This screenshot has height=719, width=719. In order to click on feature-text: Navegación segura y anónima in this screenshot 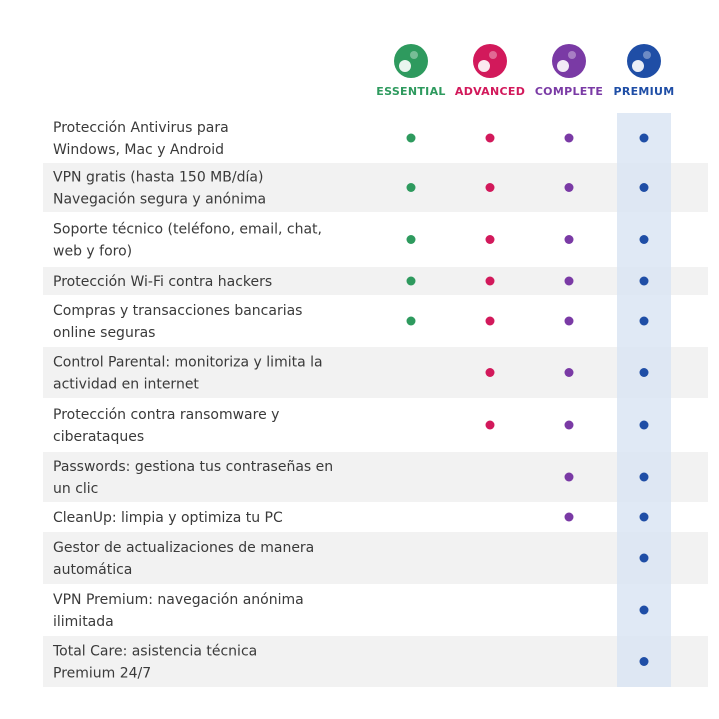, I will do `click(159, 200)`.